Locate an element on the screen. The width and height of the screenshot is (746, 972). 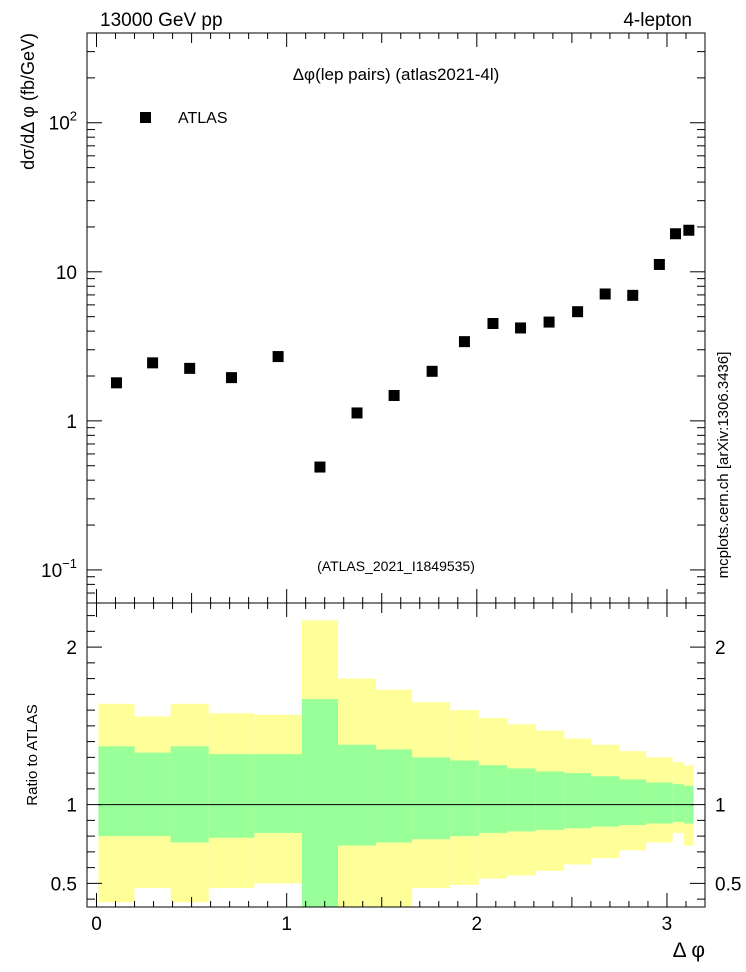
main-y-tick-label: 10 is located at coordinates (66, 273).